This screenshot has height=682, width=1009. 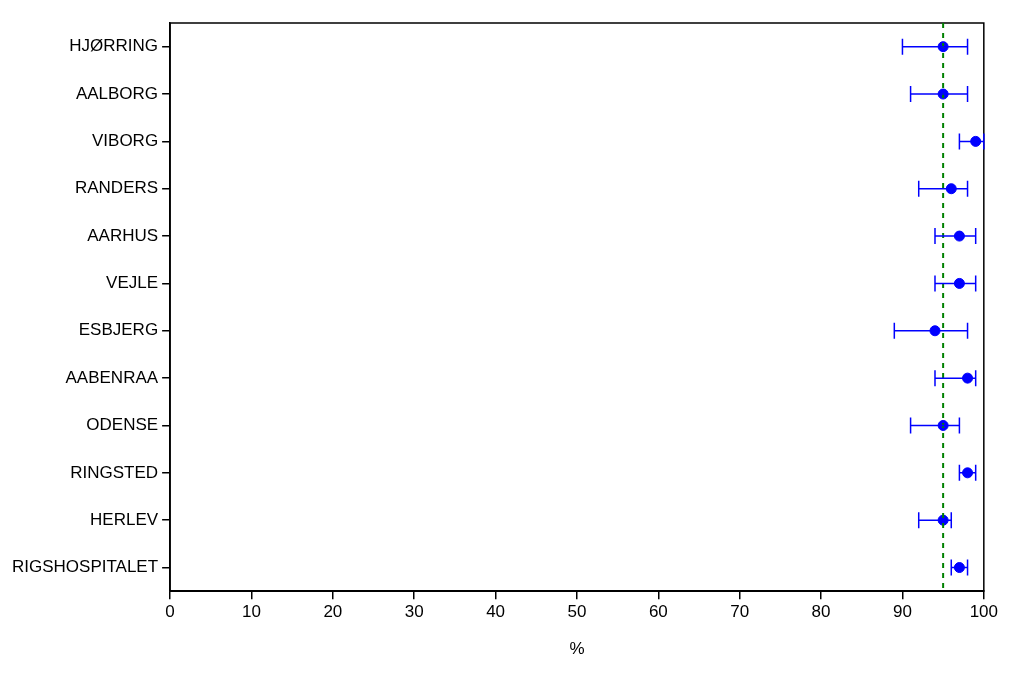 What do you see at coordinates (658, 612) in the screenshot?
I see `x-tick-label: 60` at bounding box center [658, 612].